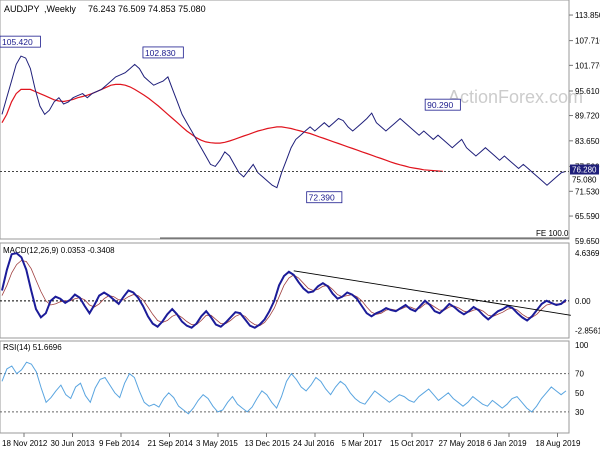  I want to click on date-tick-label: 30 Jun 2013, so click(73, 443).